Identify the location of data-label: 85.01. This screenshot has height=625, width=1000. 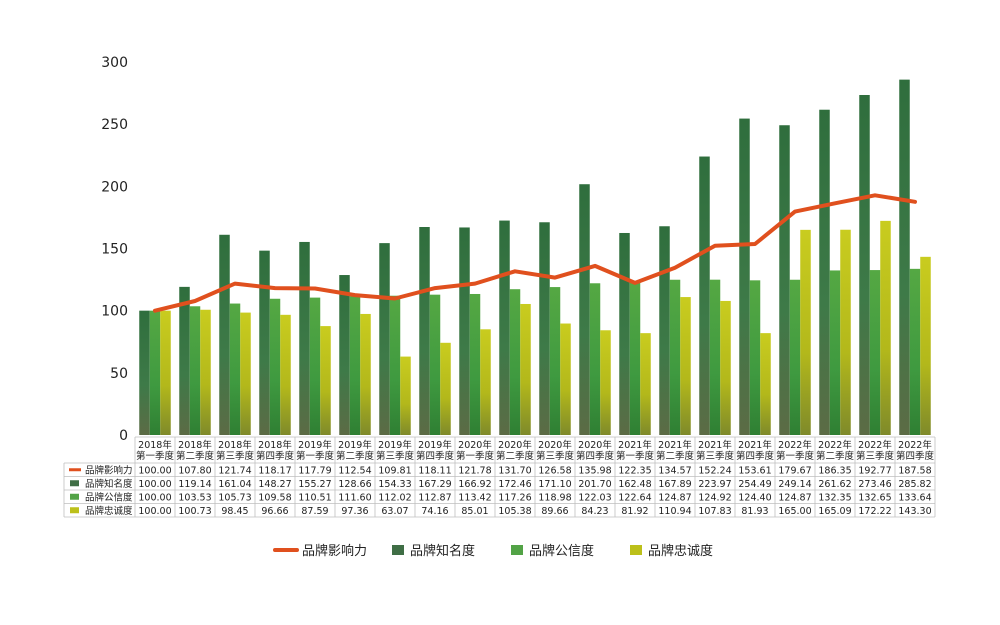
(474, 511).